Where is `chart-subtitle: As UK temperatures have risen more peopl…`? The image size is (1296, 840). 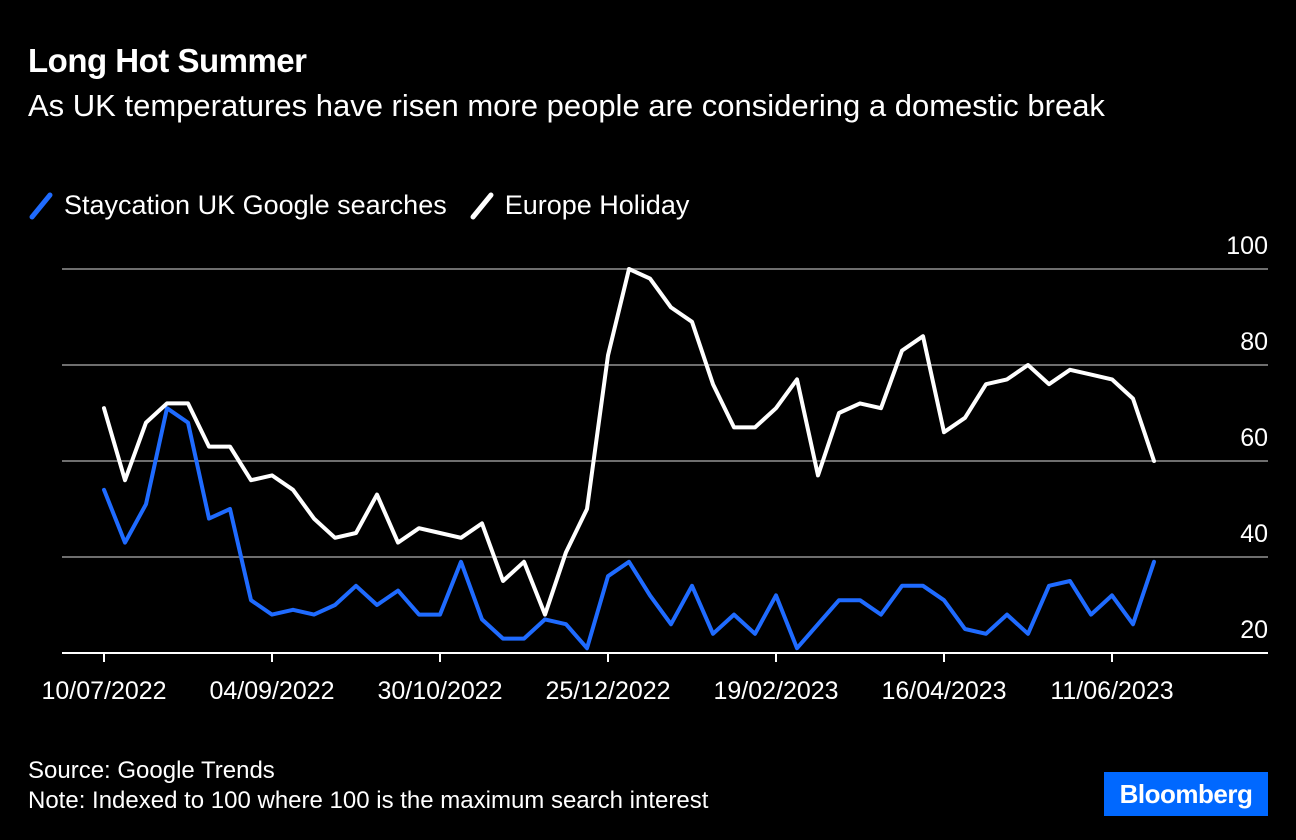 chart-subtitle: As UK temperatures have risen more peopl… is located at coordinates (566, 105).